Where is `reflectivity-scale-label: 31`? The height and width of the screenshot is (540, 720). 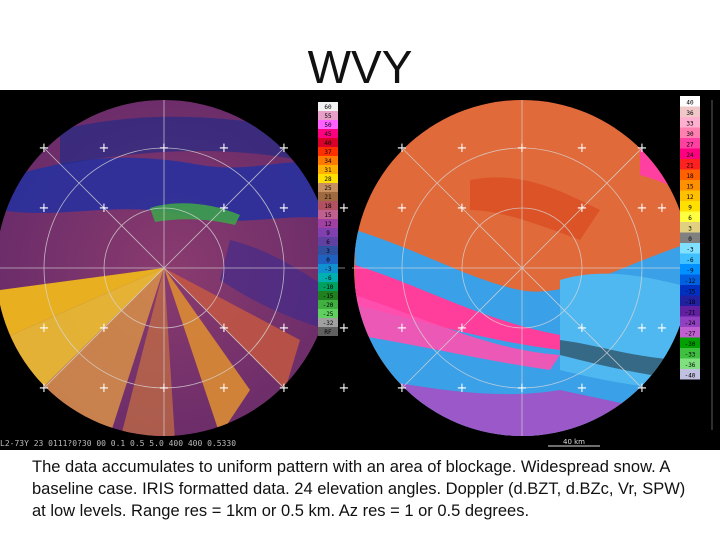
reflectivity-scale-label: 31 is located at coordinates (328, 170).